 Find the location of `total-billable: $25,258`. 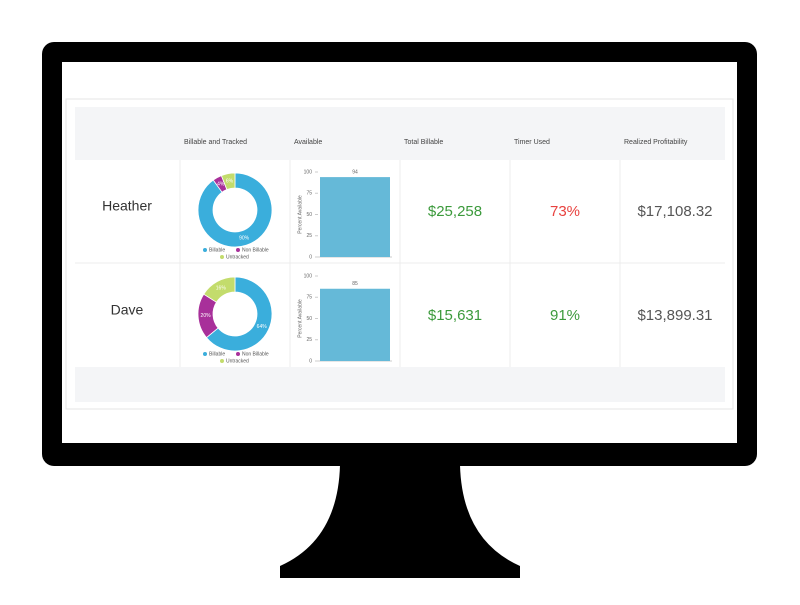

total-billable: $25,258 is located at coordinates (455, 211).